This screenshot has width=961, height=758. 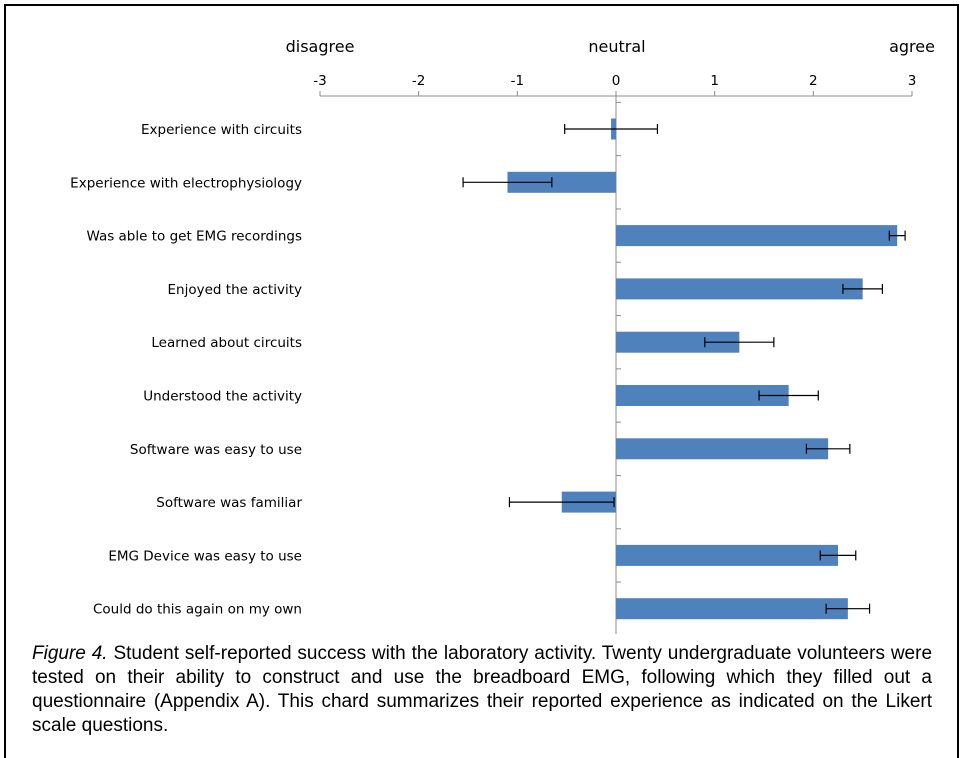 What do you see at coordinates (319, 81) in the screenshot?
I see `x-tick-label: -3` at bounding box center [319, 81].